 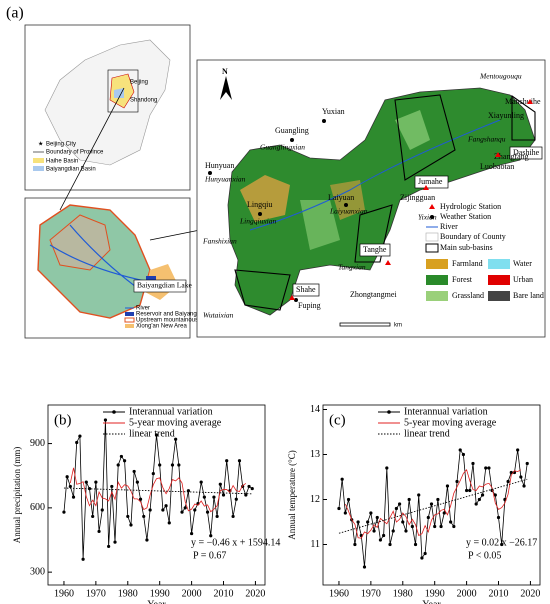 What do you see at coordinates (398, 326) in the screenshot?
I see `scale-unit: km` at bounding box center [398, 326].